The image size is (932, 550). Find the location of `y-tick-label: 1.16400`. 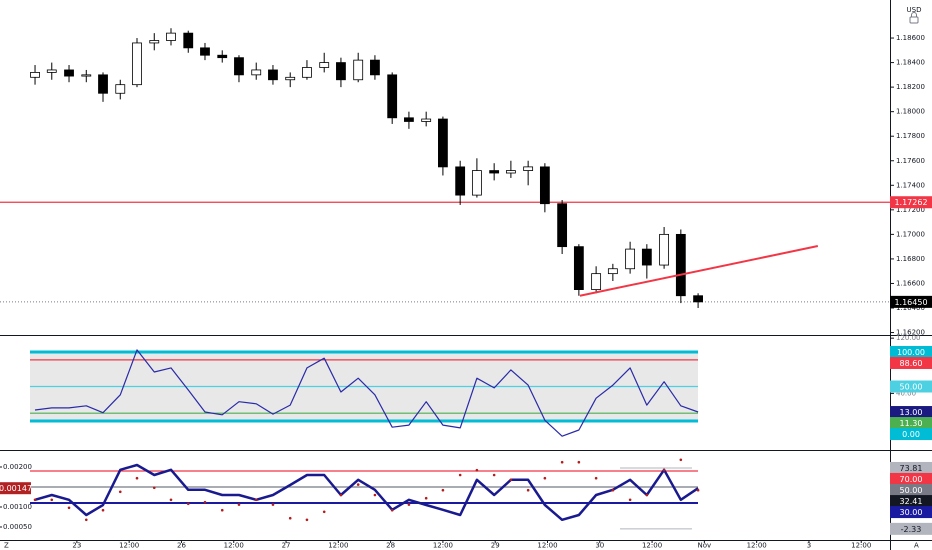

y-tick-label: 1.16400 is located at coordinates (910, 308).